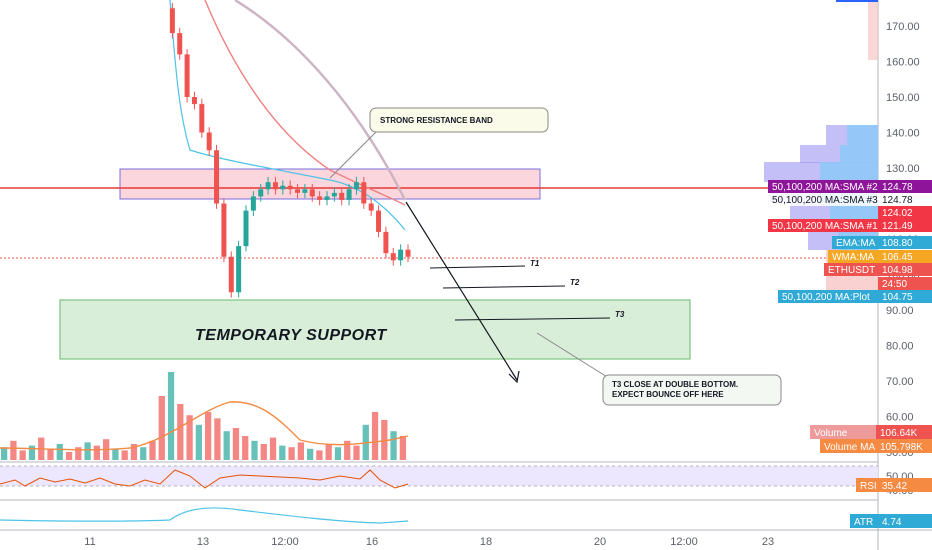 This screenshot has width=932, height=550. Describe the element at coordinates (486, 542) in the screenshot. I see `time-tick: 18` at that location.